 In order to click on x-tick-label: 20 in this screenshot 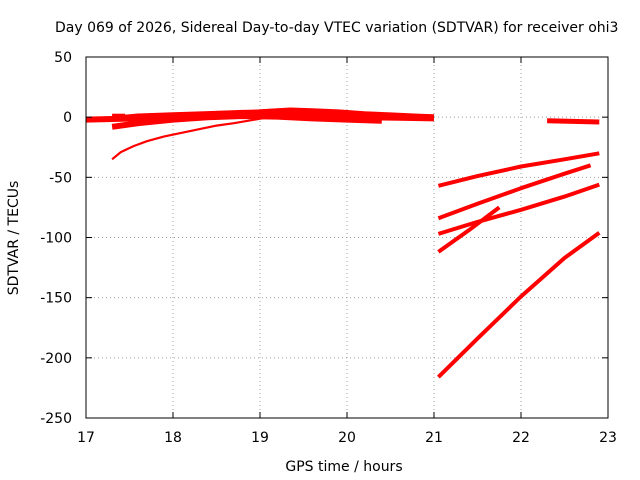, I will do `click(347, 438)`.